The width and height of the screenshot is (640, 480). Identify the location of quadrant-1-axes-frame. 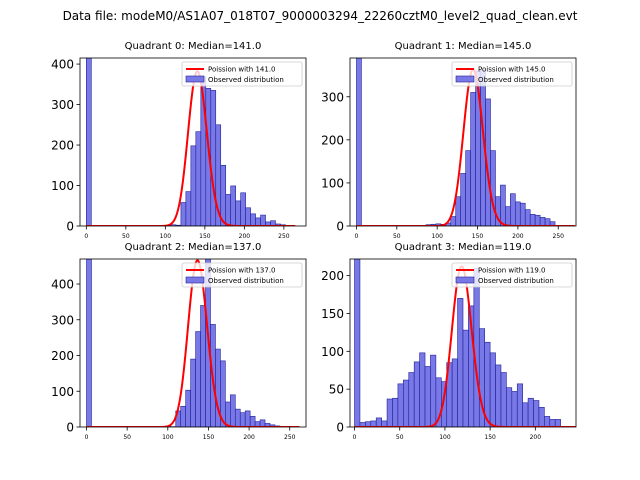
(463, 142).